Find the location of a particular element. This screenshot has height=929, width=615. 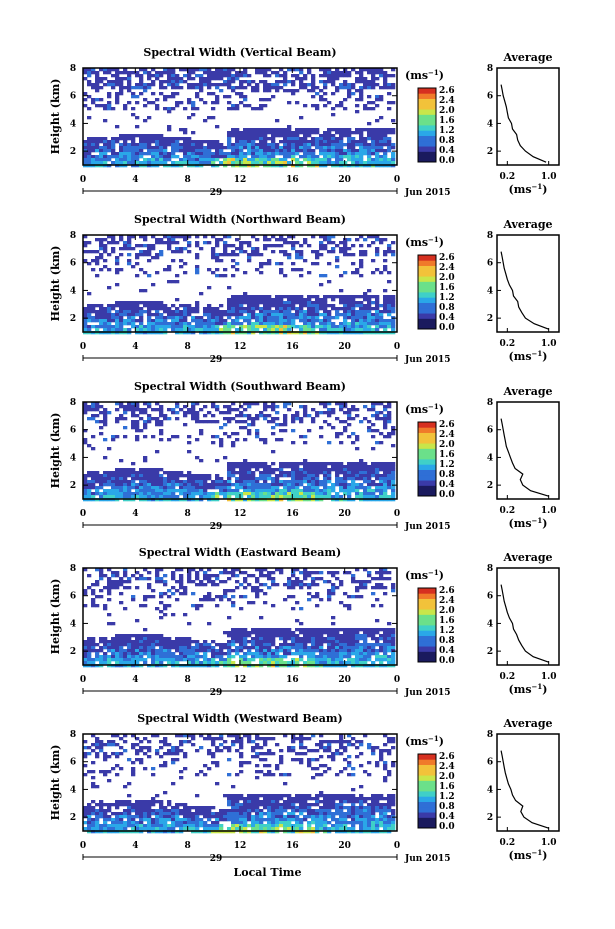

colorbar-tick-label: 0.0 is located at coordinates (447, 495).